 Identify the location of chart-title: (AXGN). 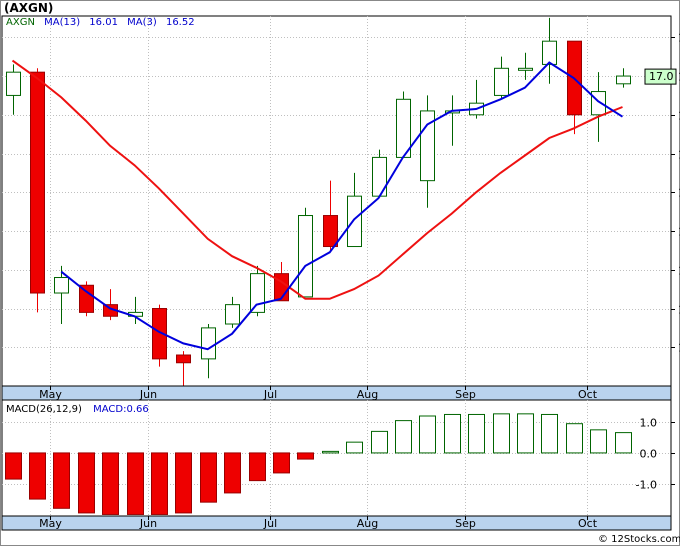
(28, 8).